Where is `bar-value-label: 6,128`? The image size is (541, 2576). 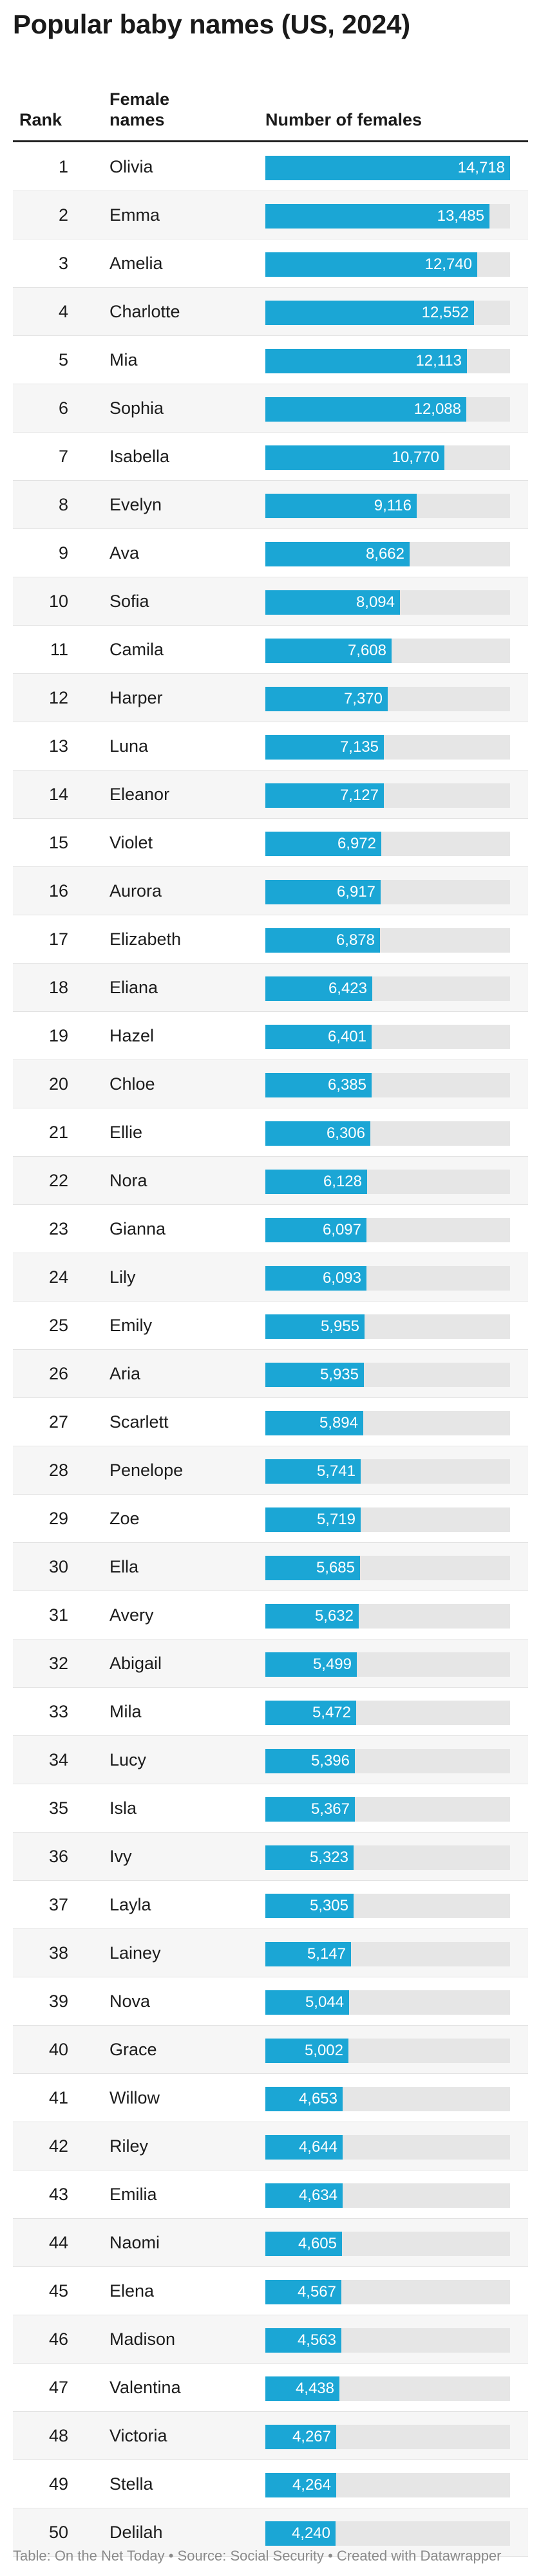
bar-value-label: 6,128 is located at coordinates (342, 1181).